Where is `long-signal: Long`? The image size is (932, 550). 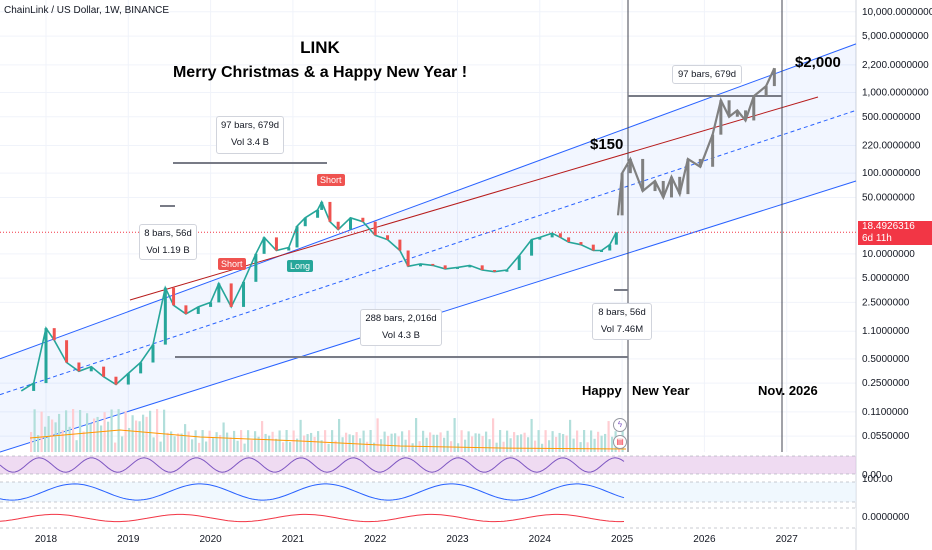
long-signal: Long is located at coordinates (300, 266).